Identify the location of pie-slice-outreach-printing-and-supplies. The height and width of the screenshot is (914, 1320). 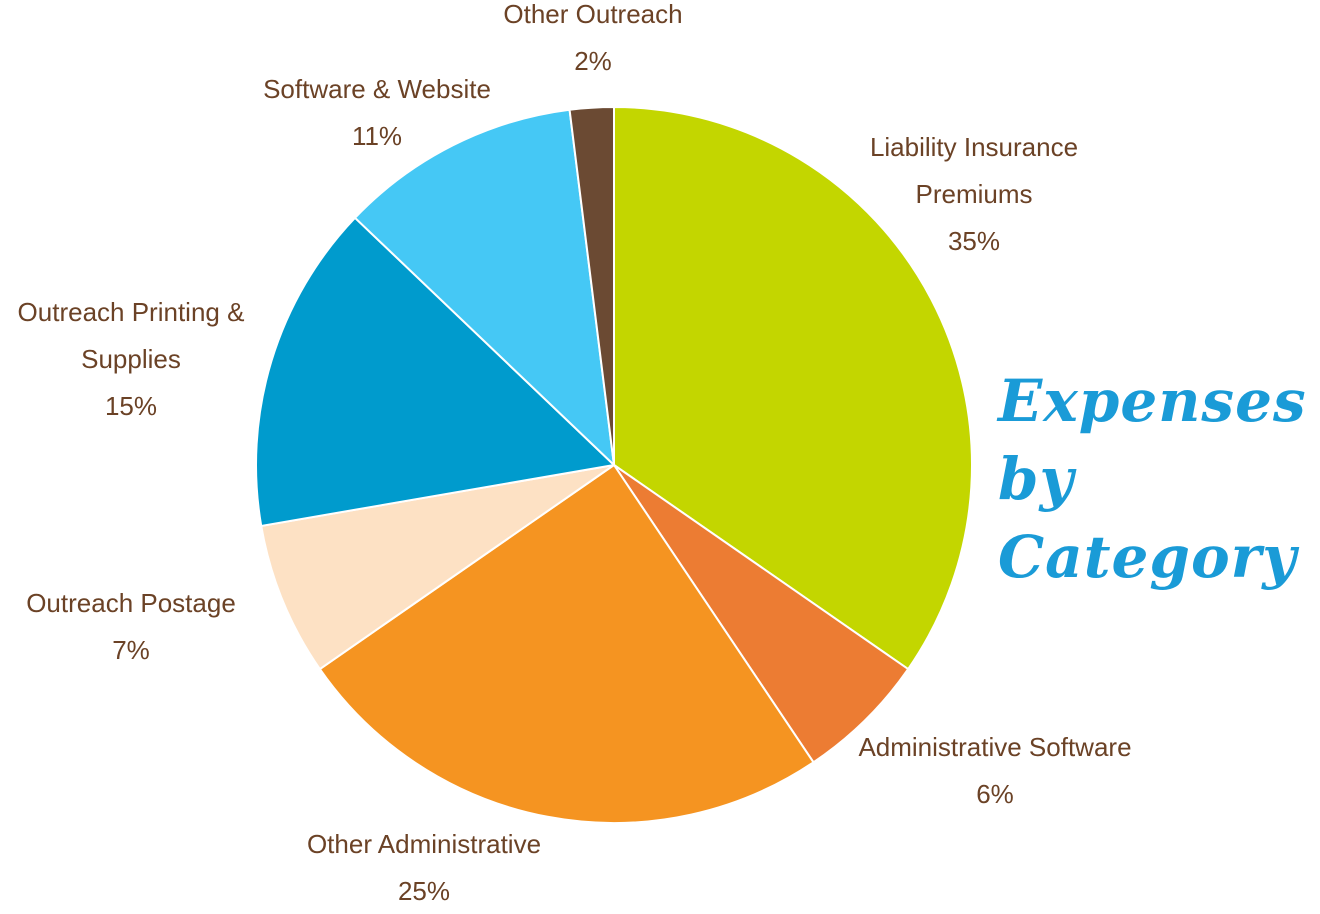
(436, 372).